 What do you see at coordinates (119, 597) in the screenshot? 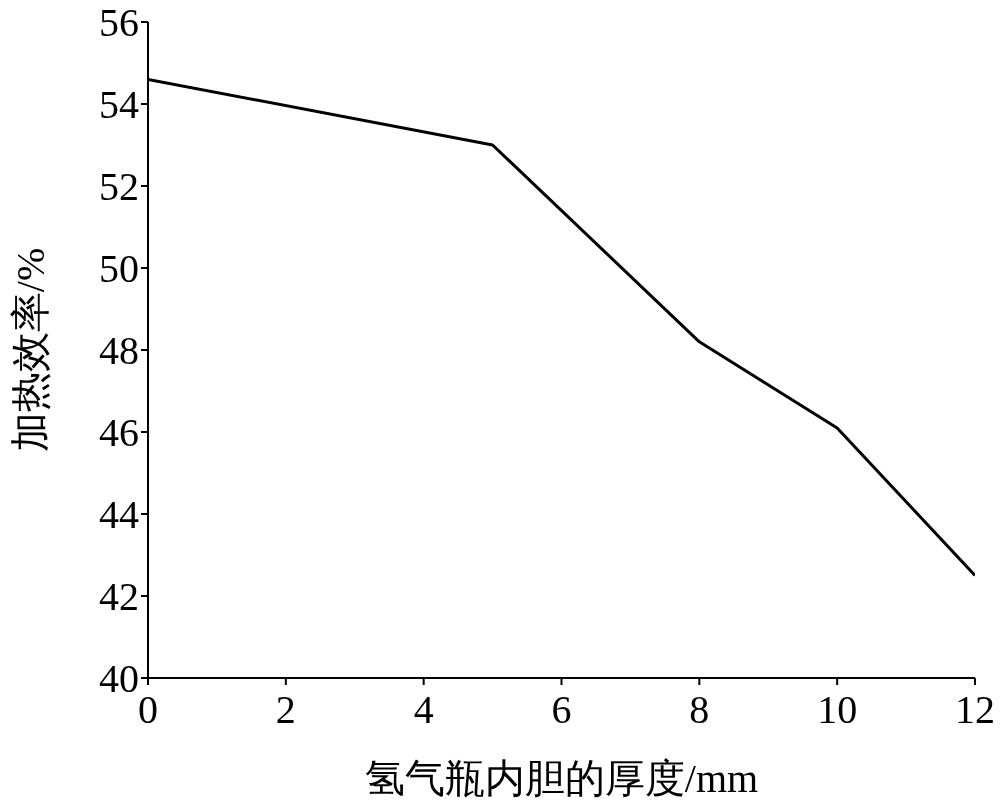
I see `y-tick-label: 42` at bounding box center [119, 597].